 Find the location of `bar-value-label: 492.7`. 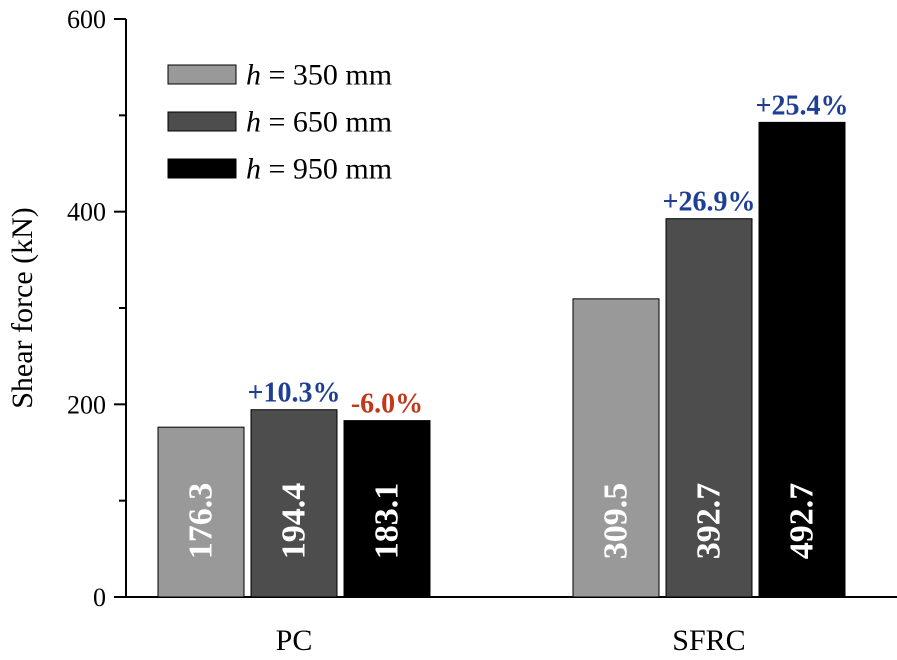

bar-value-label: 492.7 is located at coordinates (802, 521).